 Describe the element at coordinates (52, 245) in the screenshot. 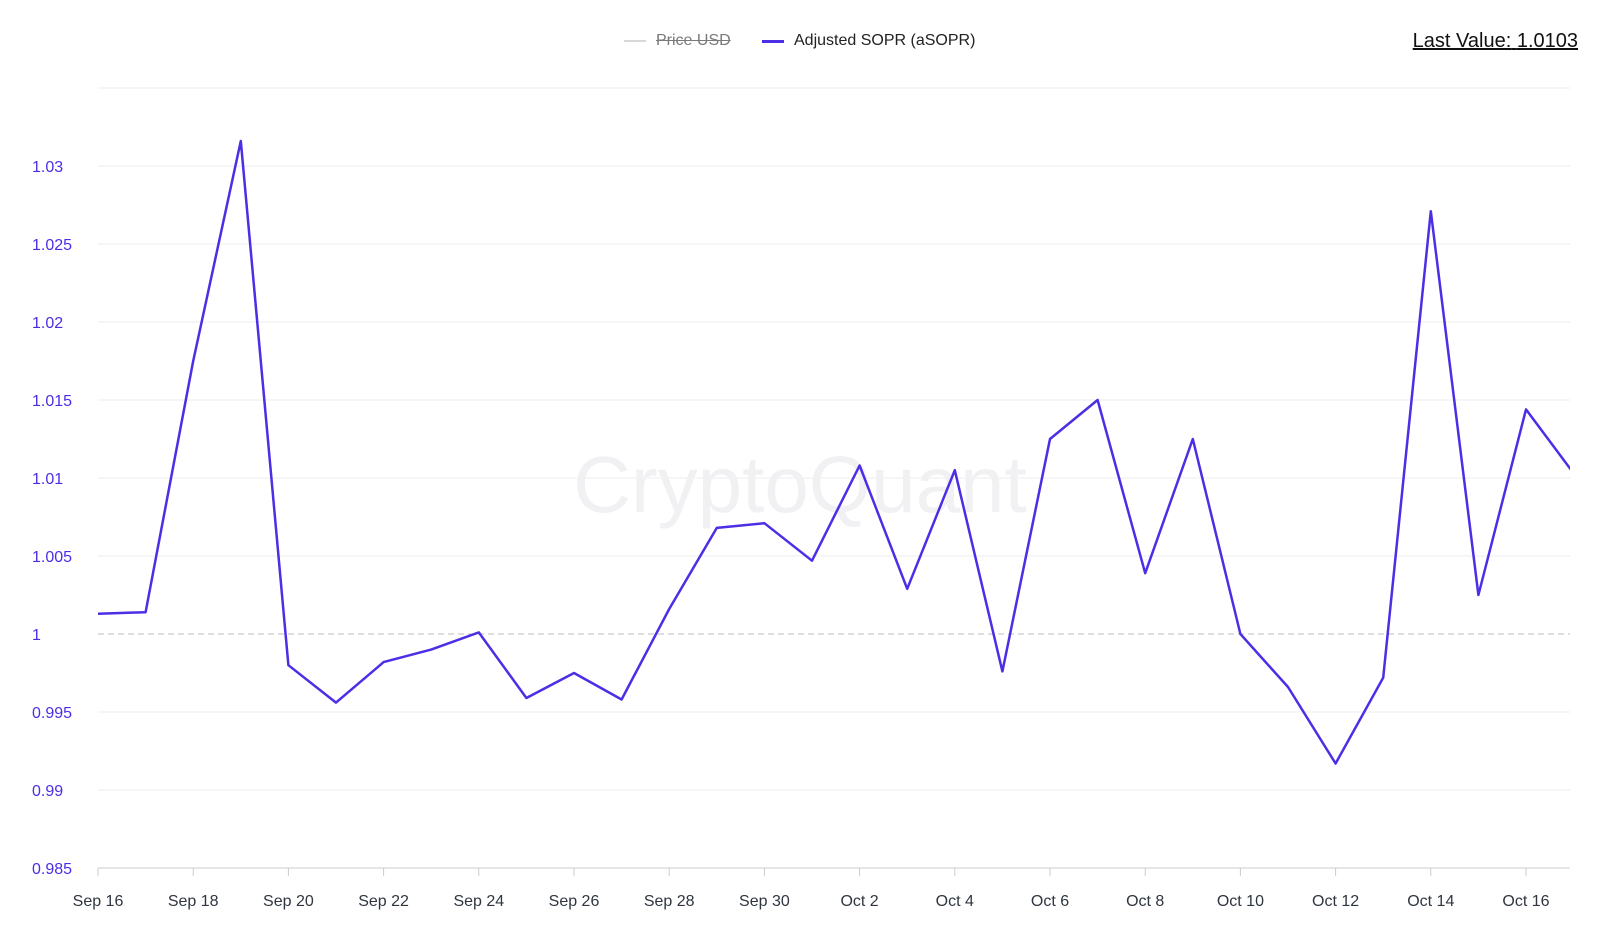

I see `y-tick-label: 1.025` at that location.